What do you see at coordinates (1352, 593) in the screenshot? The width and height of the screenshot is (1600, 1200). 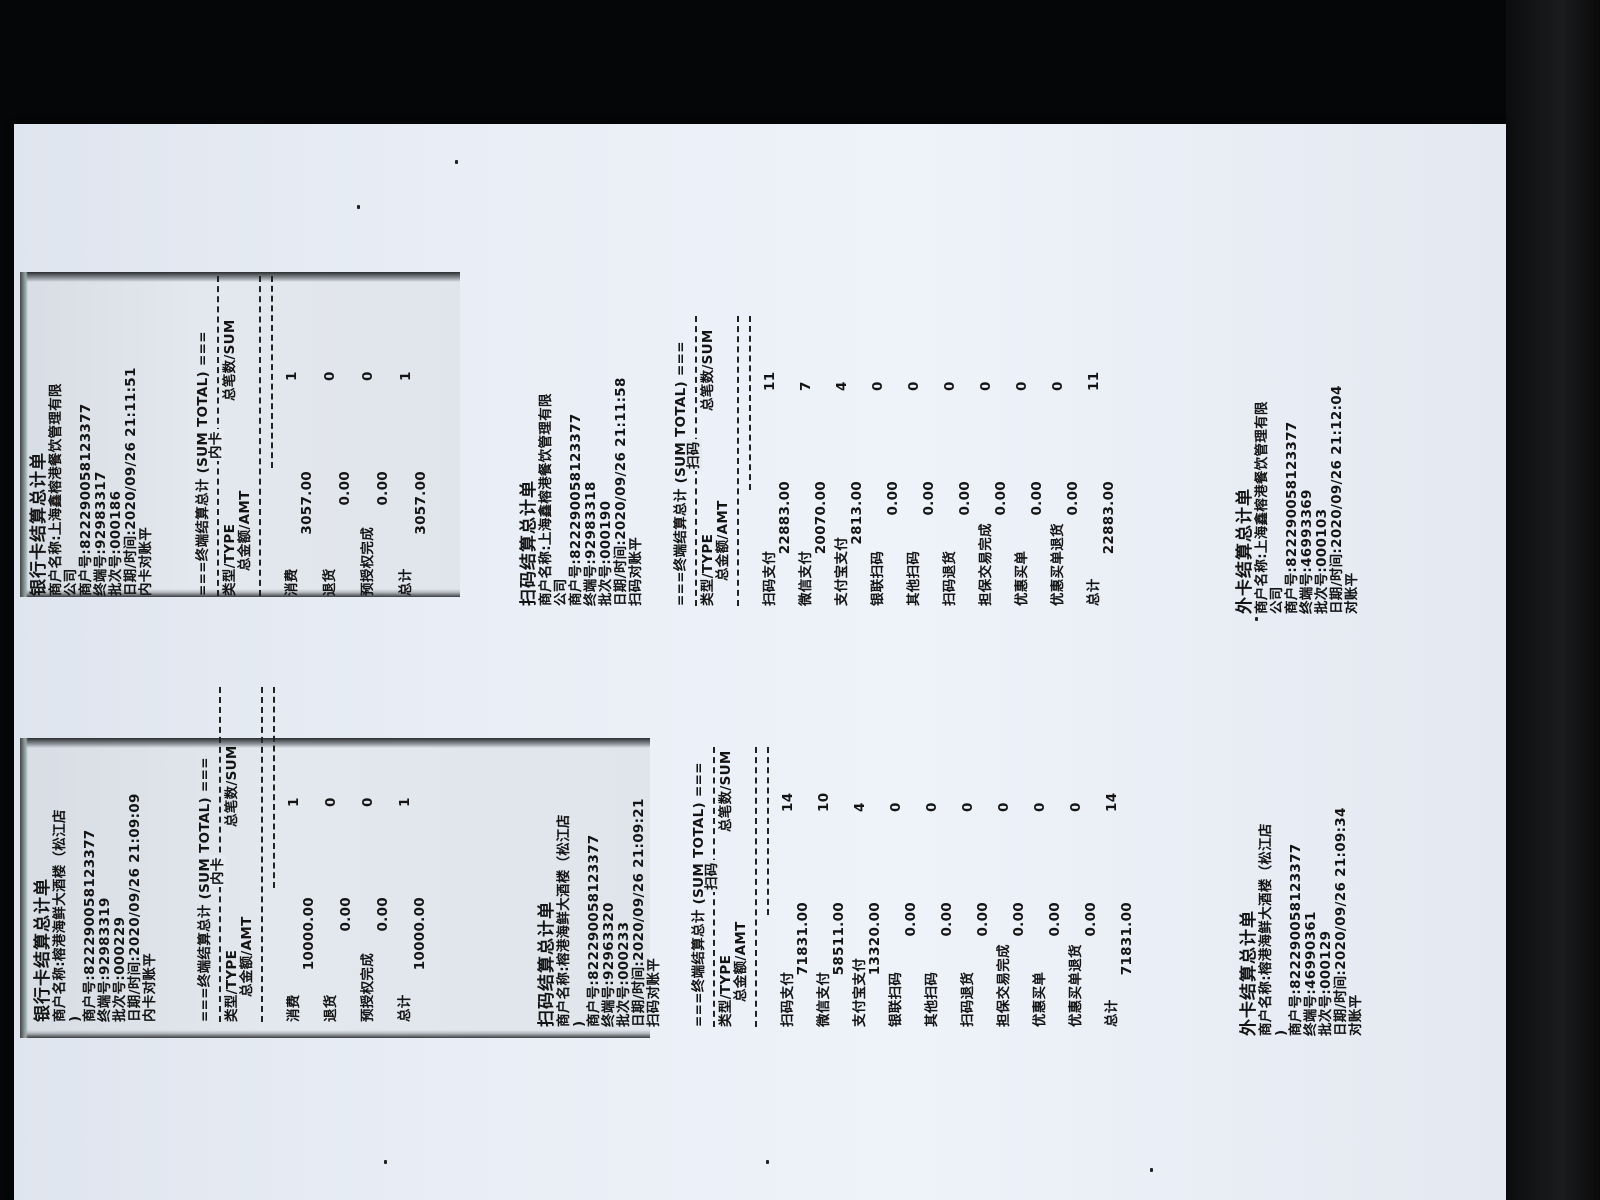 I see `receipt-header-line: 对账平` at bounding box center [1352, 593].